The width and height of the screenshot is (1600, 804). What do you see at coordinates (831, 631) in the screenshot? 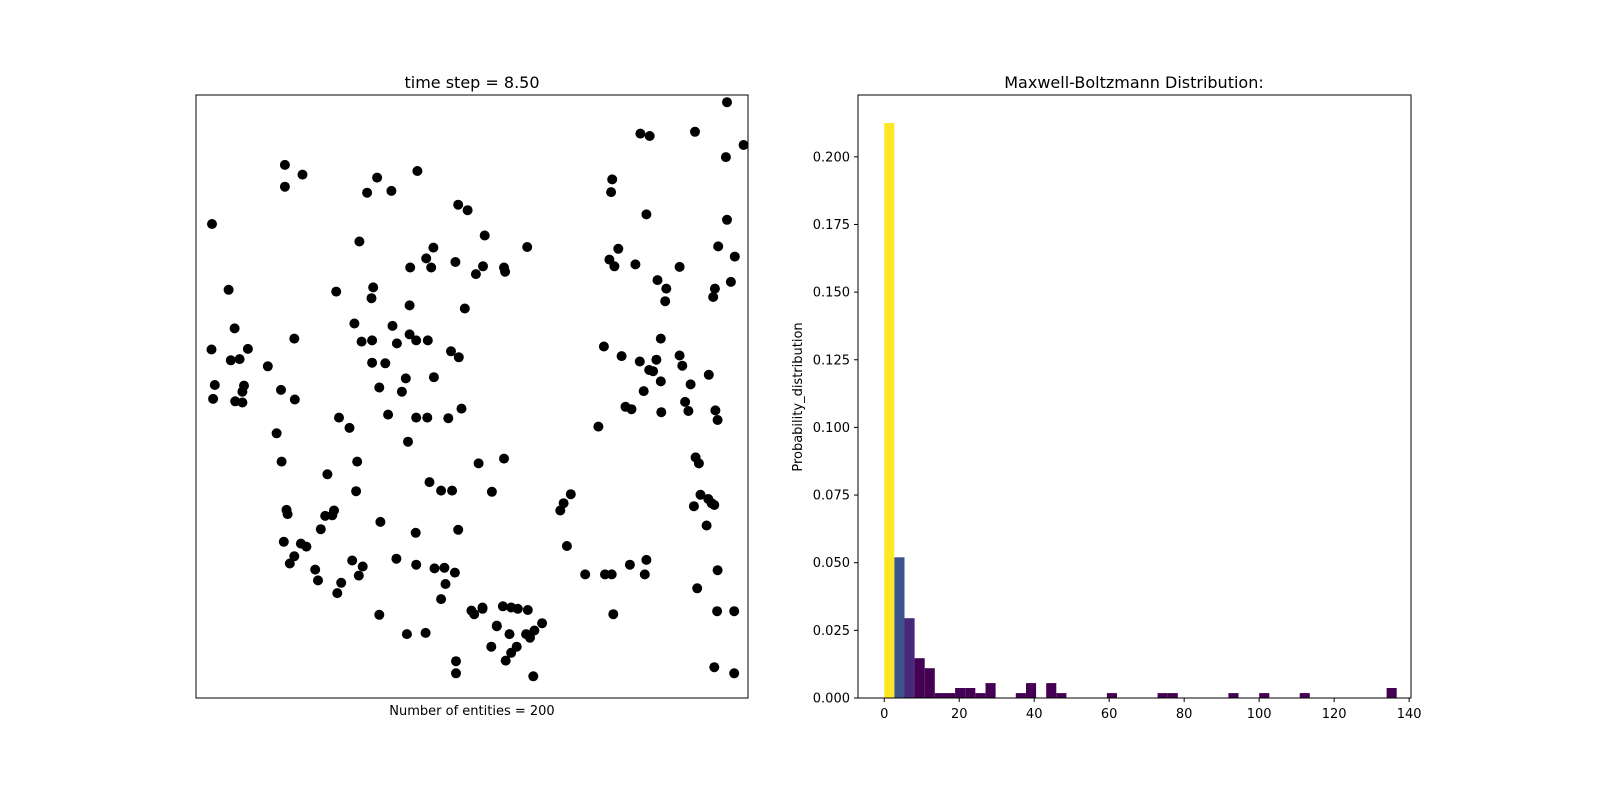
I see `y-tick-label: 0.025` at bounding box center [831, 631].